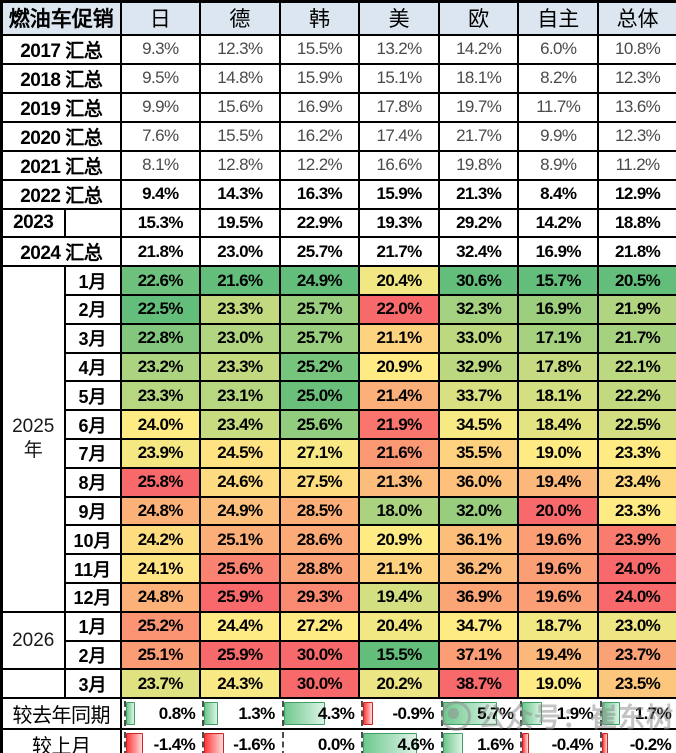 This screenshot has width=676, height=753. What do you see at coordinates (558, 107) in the screenshot?
I see `value-cell: 11.7%` at bounding box center [558, 107].